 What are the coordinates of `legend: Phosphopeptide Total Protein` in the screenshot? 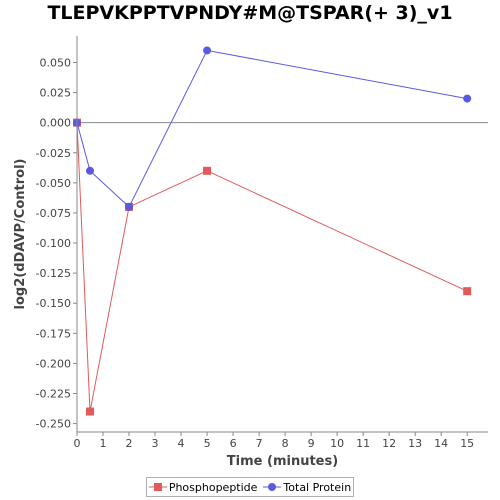 It's located at (250, 487).